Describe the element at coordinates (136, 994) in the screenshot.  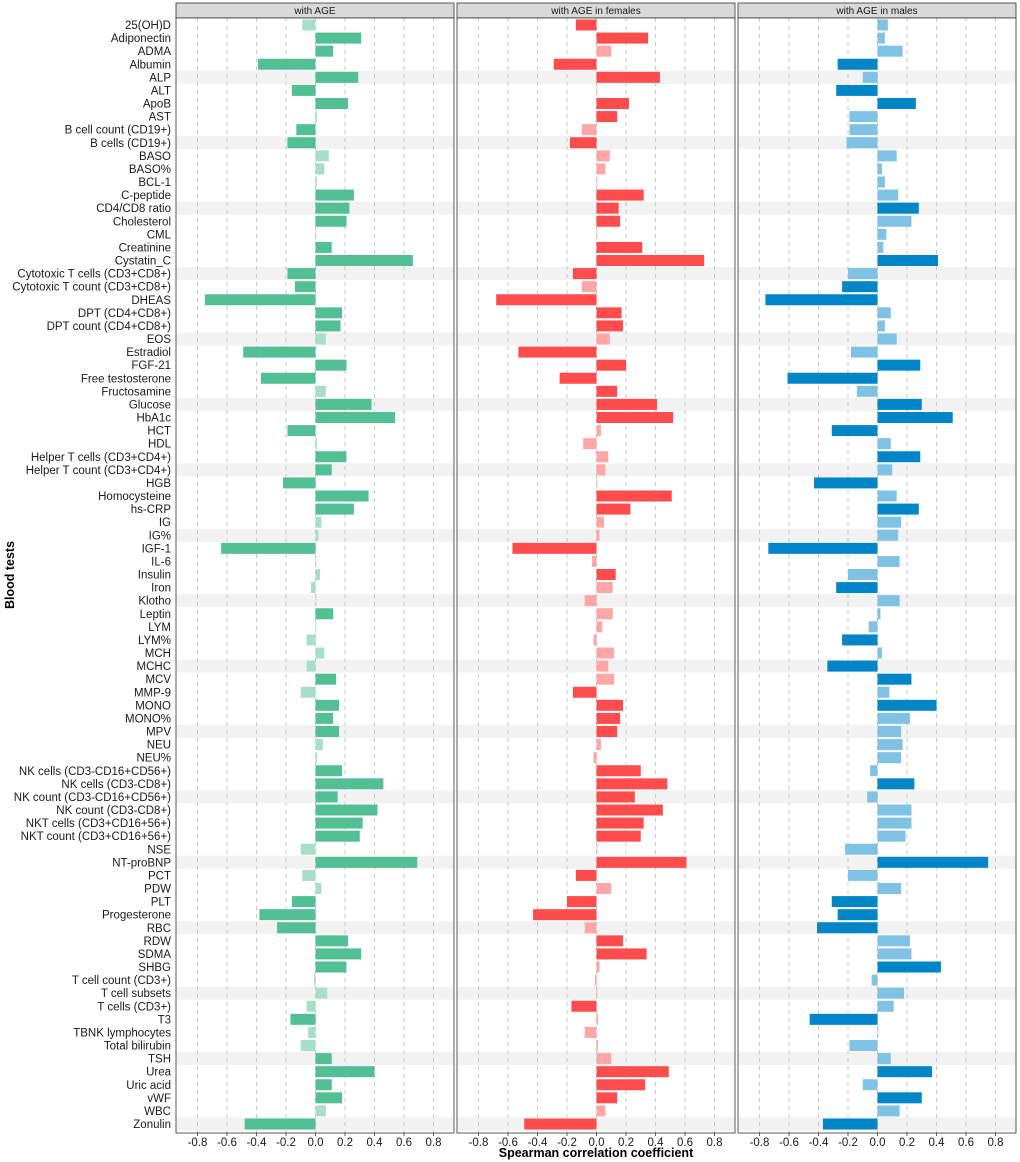
I see `category-label: T cell subsets` at that location.